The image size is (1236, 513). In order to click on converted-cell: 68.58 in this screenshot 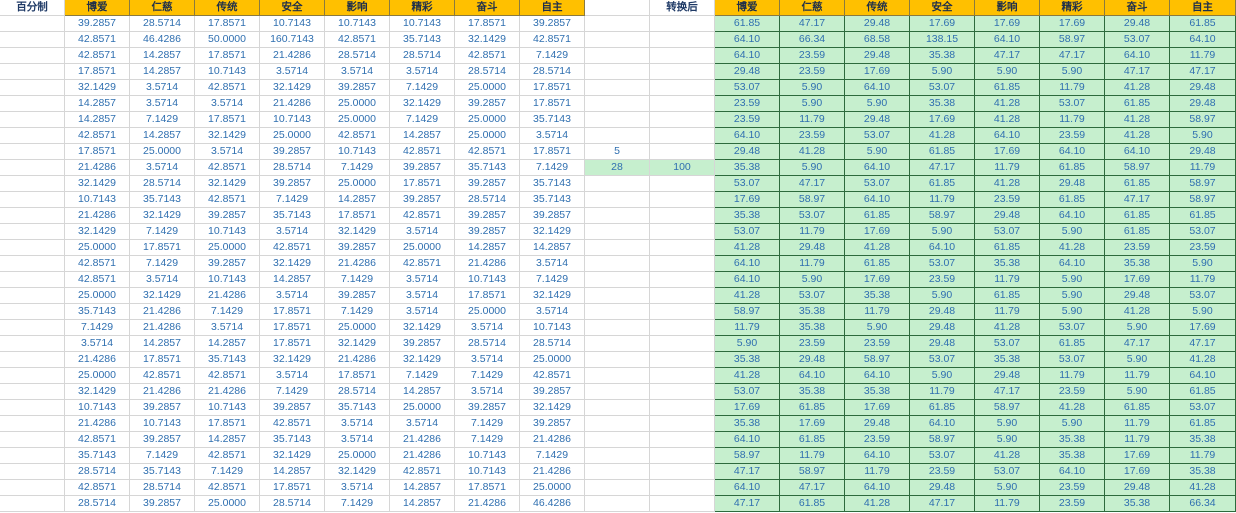, I will do `click(877, 40)`.